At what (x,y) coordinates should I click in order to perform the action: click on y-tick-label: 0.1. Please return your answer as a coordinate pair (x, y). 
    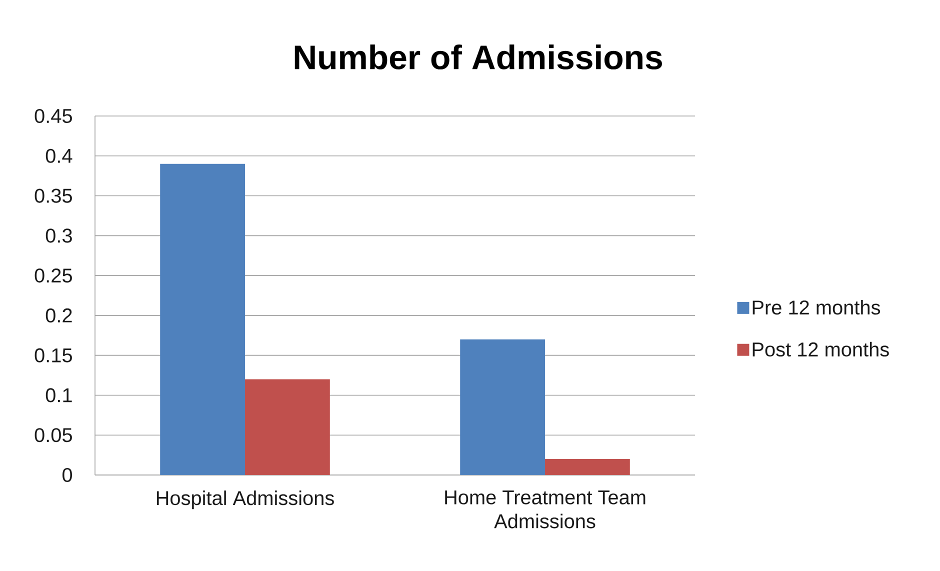
    Looking at the image, I should click on (59, 395).